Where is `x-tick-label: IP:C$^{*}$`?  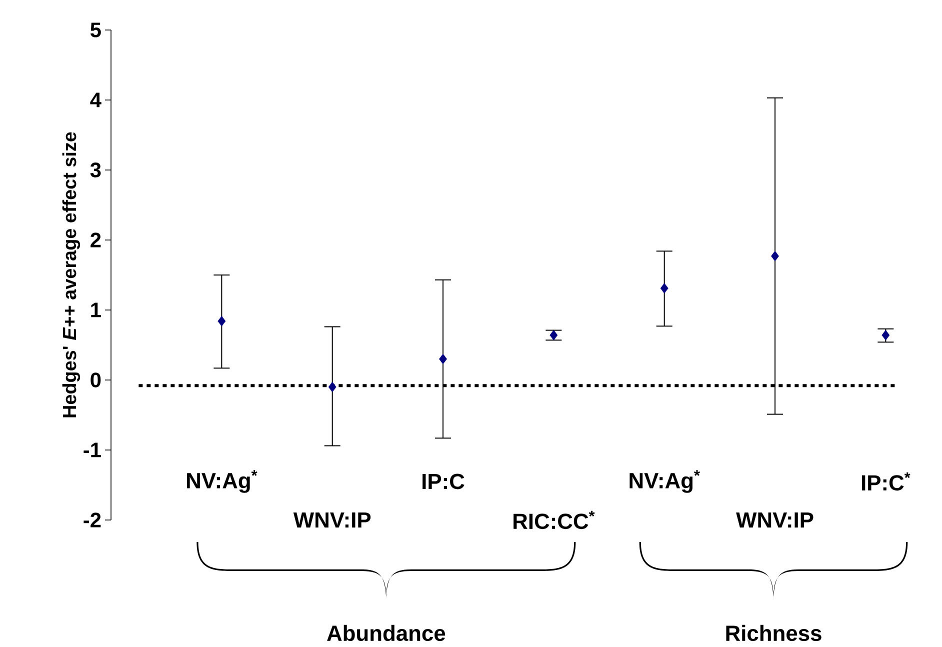 x-tick-label: IP:C$^{*}$ is located at coordinates (886, 481).